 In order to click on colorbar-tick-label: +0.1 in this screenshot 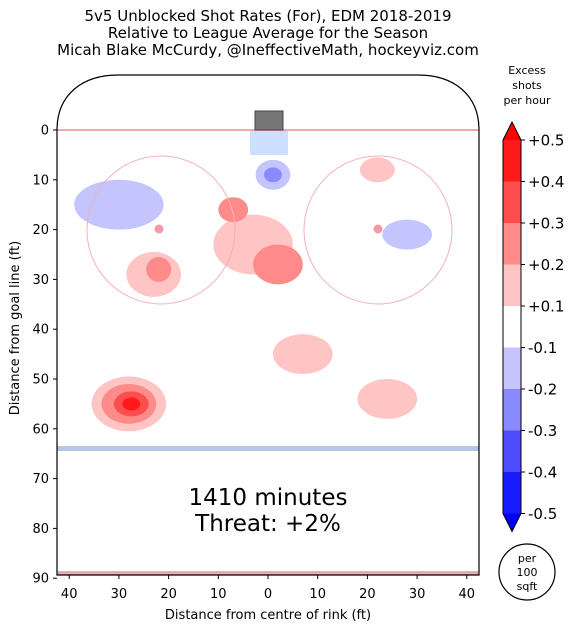, I will do `click(546, 307)`.